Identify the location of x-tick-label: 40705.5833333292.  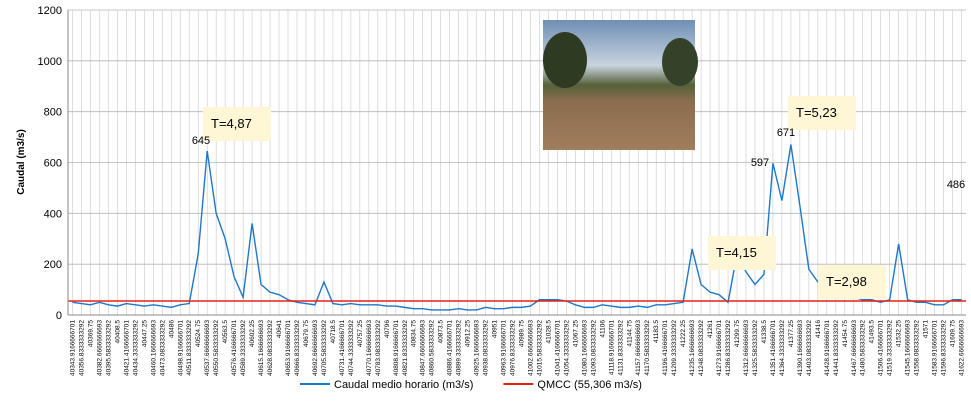
(324, 348).